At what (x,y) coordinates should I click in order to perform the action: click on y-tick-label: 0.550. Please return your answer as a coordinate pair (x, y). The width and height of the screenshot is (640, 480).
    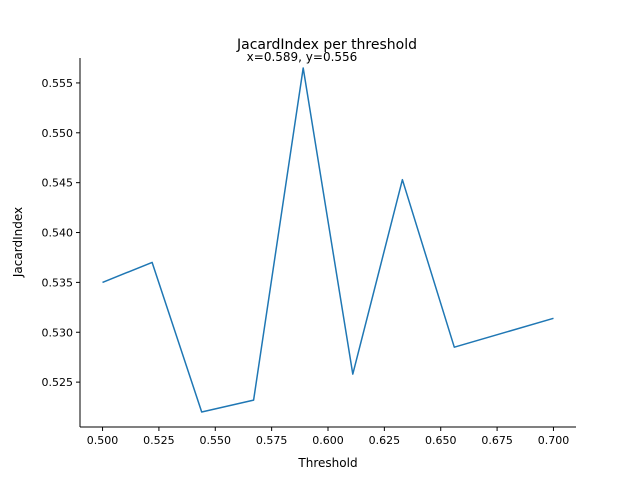
    Looking at the image, I should click on (58, 133).